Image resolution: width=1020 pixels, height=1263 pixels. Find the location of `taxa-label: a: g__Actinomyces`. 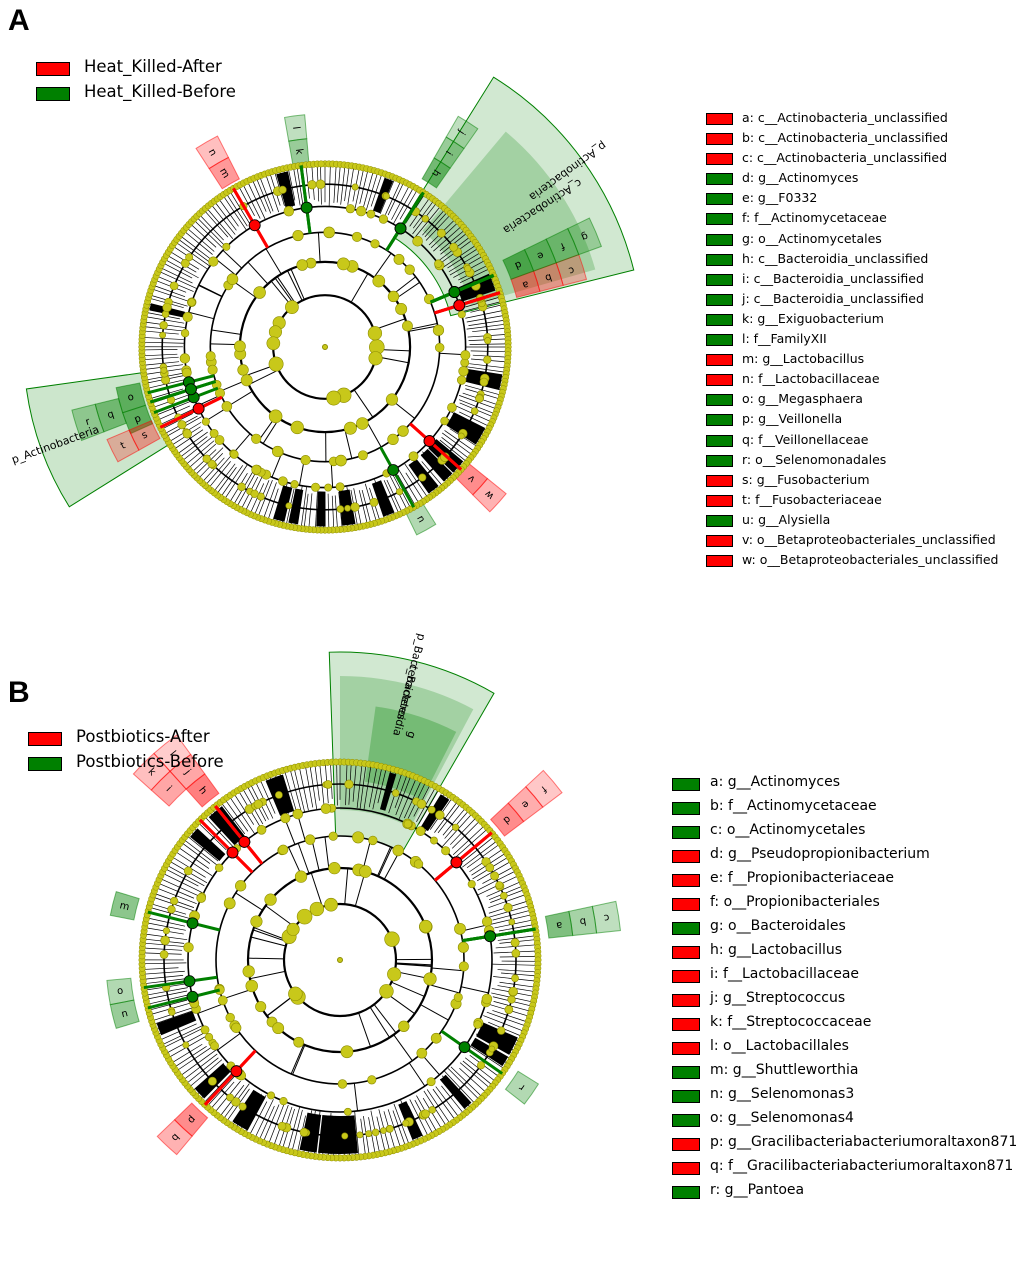

taxa-label: a: g__Actinomyces is located at coordinates (775, 782).